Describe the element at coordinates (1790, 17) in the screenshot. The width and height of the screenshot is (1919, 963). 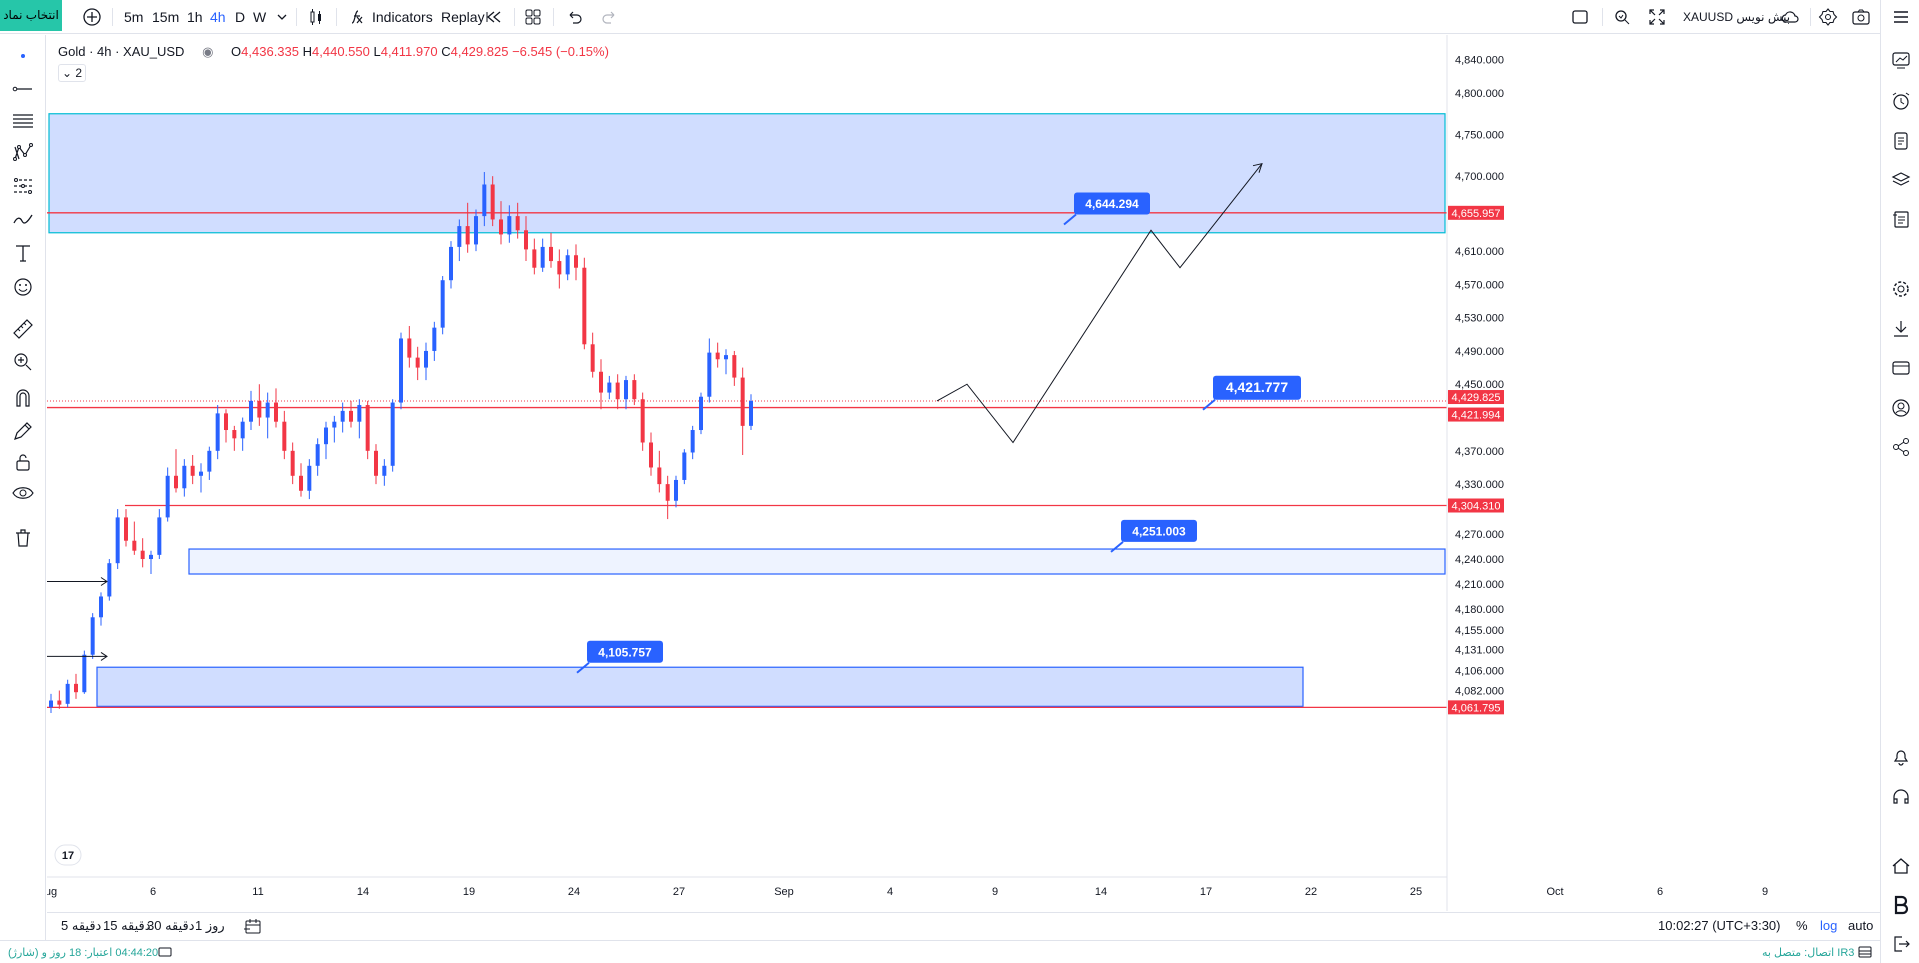
I see `cloud-icon` at that location.